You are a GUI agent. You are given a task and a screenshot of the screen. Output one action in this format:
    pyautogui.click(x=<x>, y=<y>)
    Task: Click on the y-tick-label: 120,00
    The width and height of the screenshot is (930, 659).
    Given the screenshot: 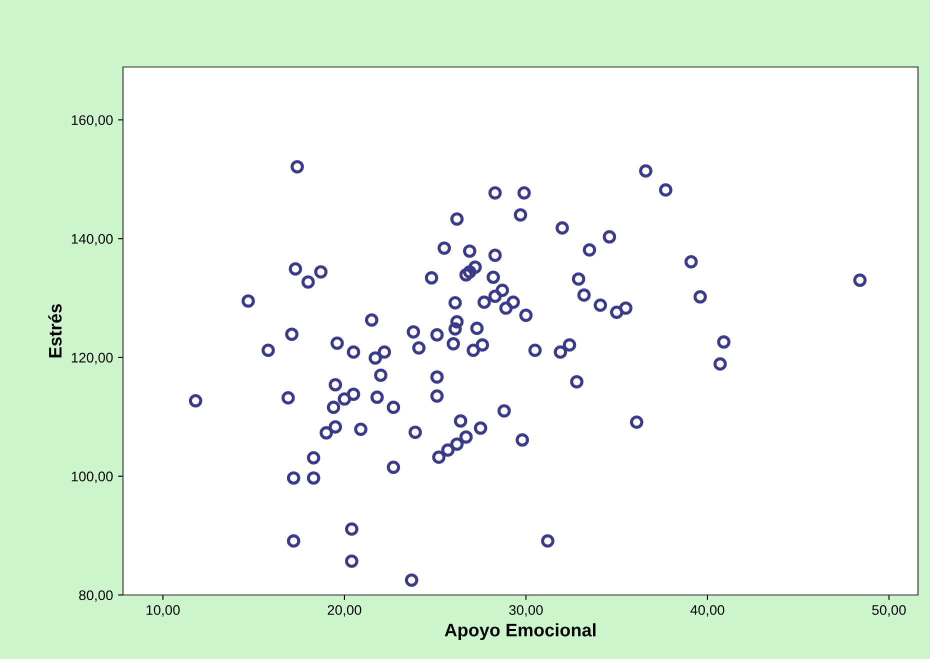 What is the action you would take?
    pyautogui.click(x=92, y=358)
    